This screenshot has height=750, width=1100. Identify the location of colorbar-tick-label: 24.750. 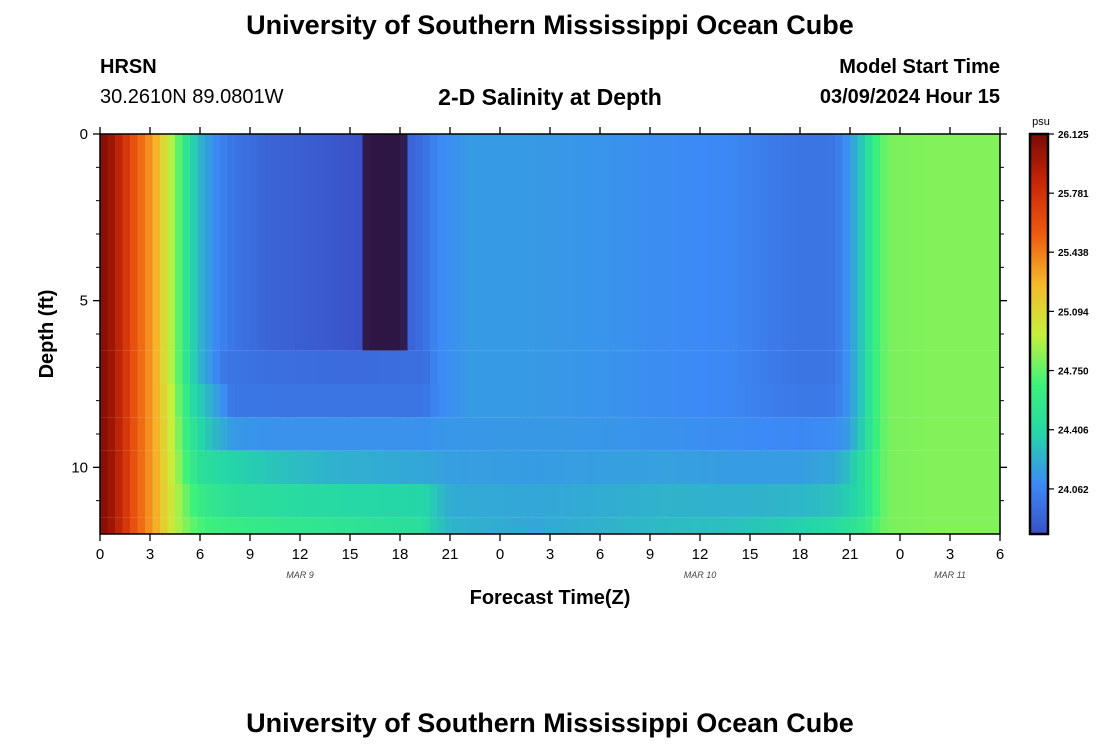
(1073, 372).